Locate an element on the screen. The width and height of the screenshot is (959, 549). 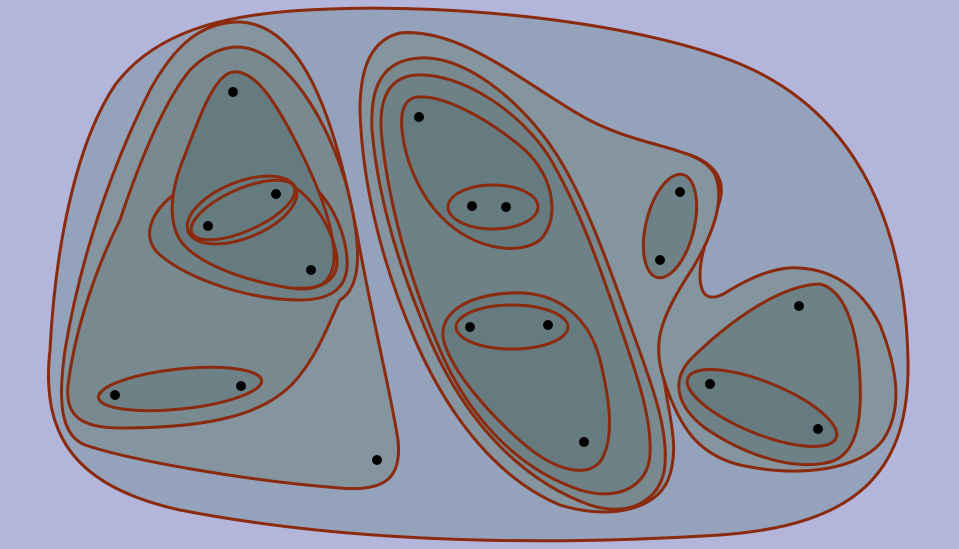
contour-left-top-pair-inner is located at coordinates (243, 210).